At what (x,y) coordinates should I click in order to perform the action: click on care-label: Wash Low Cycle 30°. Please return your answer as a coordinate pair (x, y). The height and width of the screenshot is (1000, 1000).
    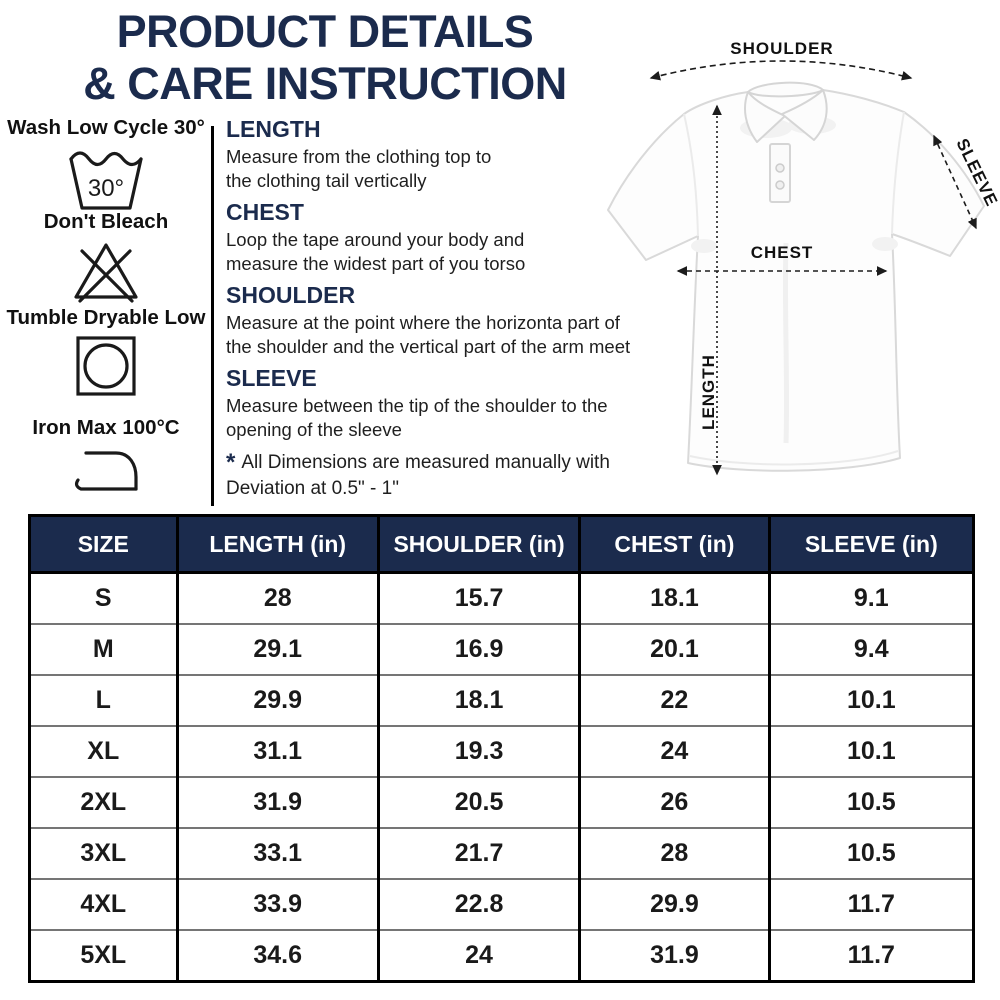
    Looking at the image, I should click on (106, 127).